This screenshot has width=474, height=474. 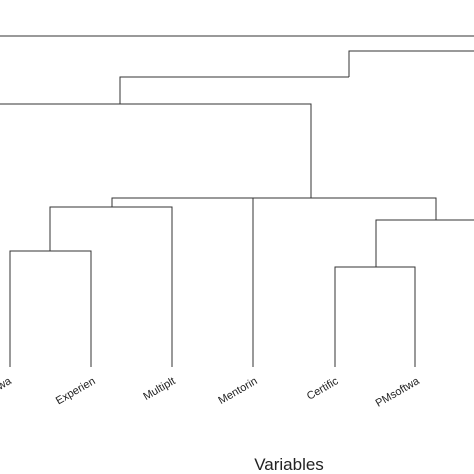 I want to click on branch-main-merge, so click(x=156, y=150).